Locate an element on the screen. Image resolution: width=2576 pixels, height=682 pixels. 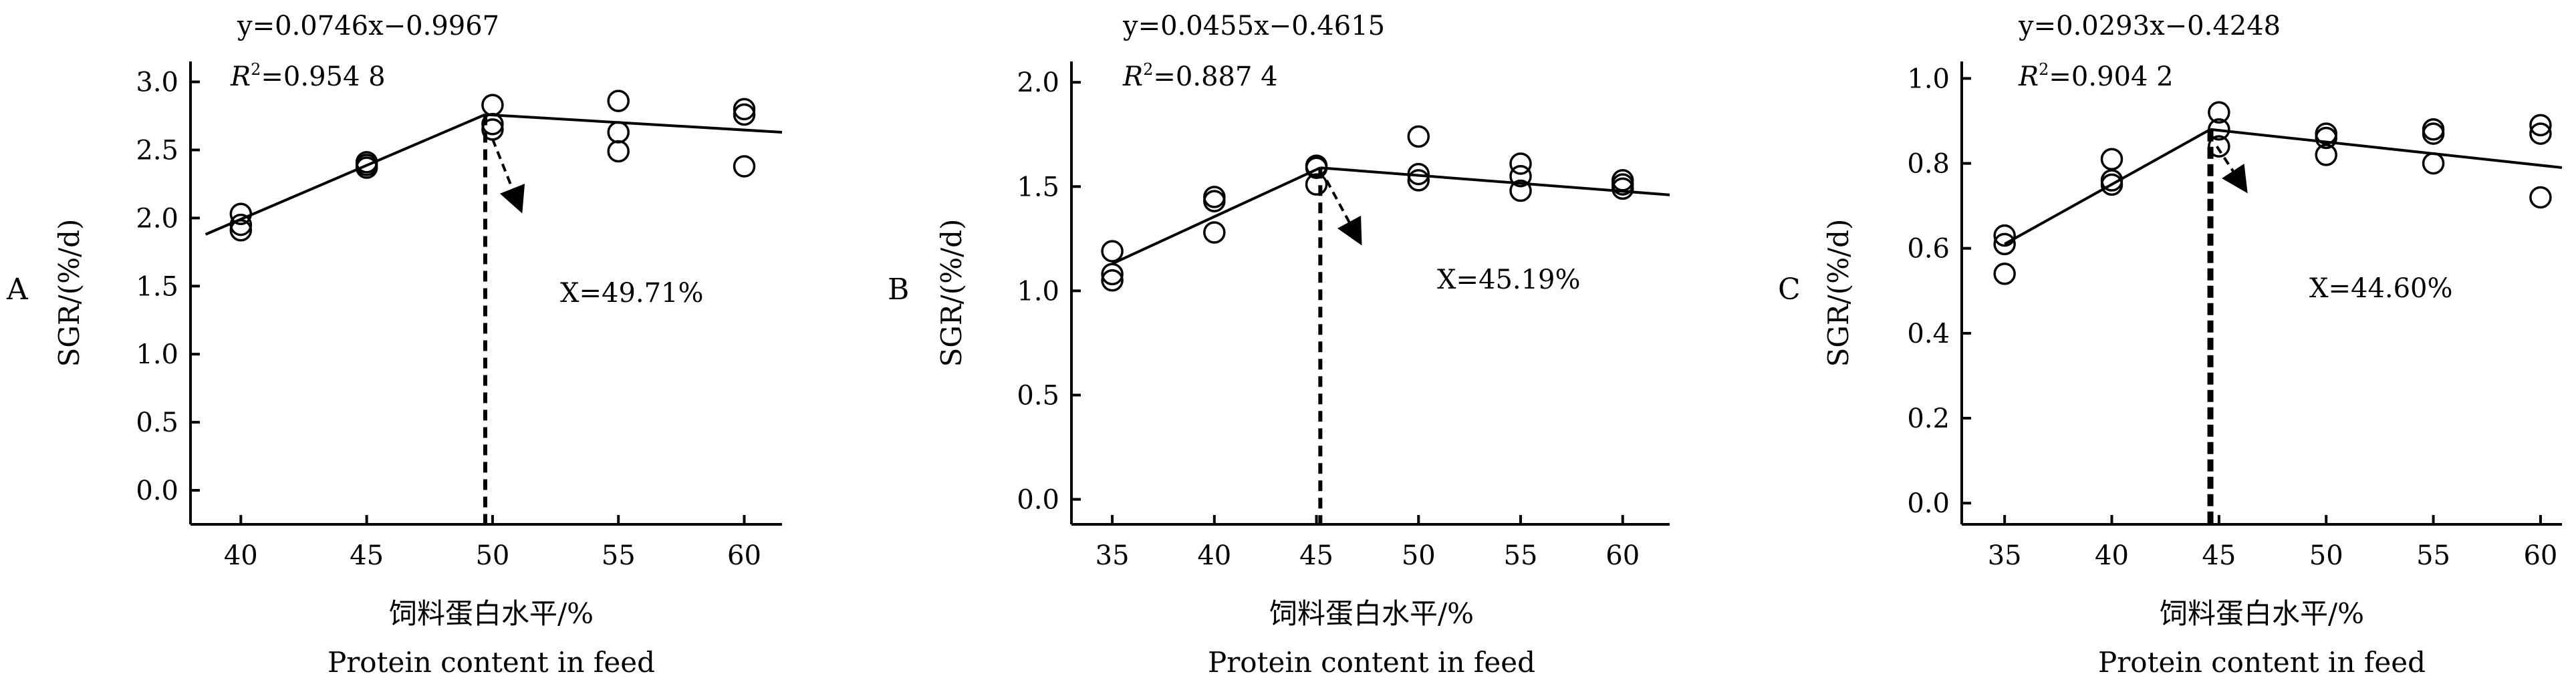
y-tick-label: 3.0 is located at coordinates (157, 83).